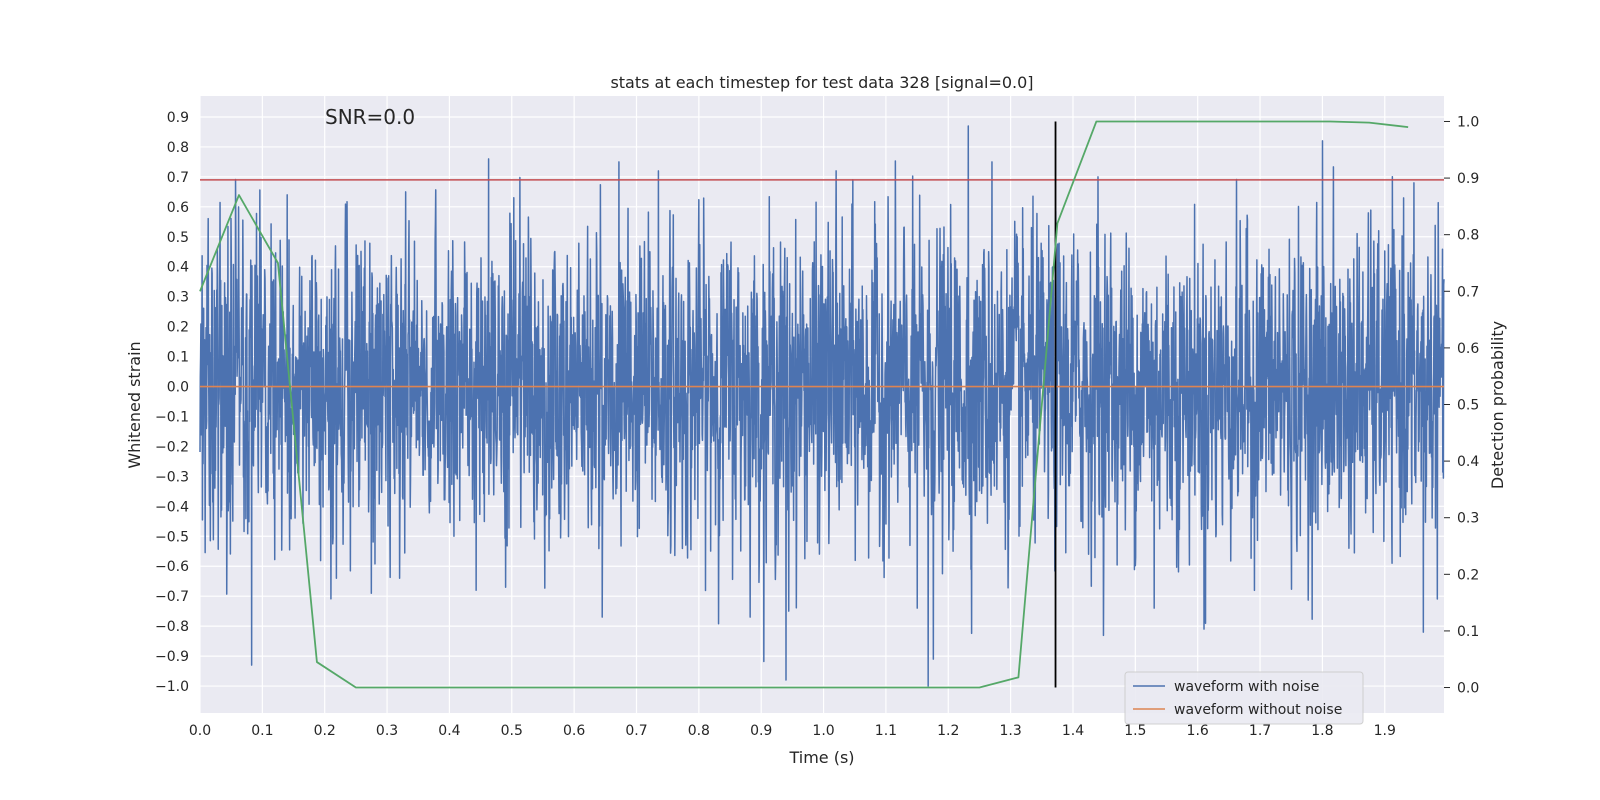 The width and height of the screenshot is (1600, 800). What do you see at coordinates (387, 731) in the screenshot?
I see `x-tick-label: 0.3` at bounding box center [387, 731].